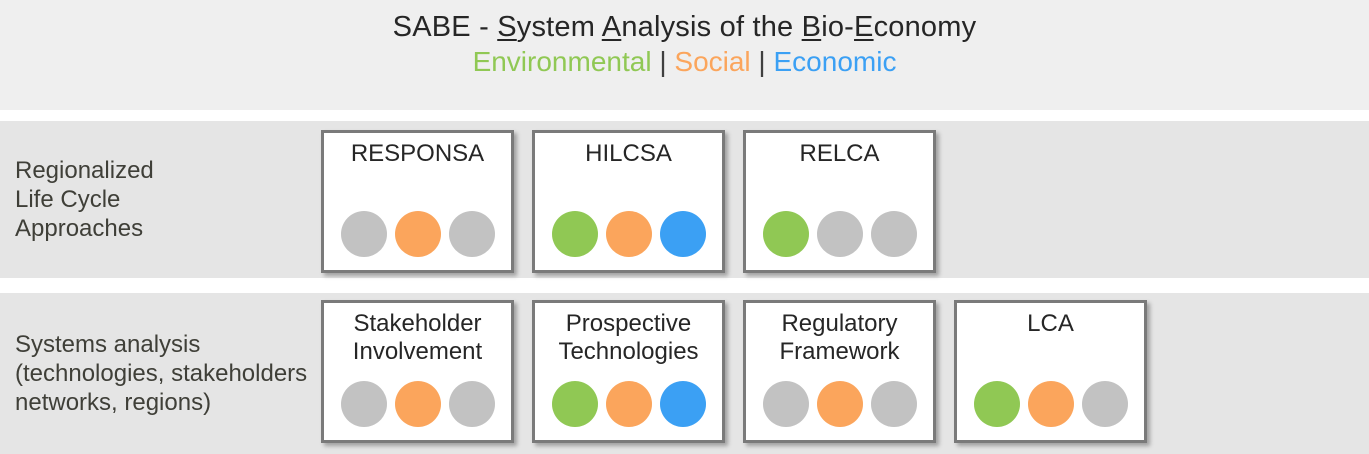 The height and width of the screenshot is (454, 1369). I want to click on subtitle-segment-4: Economic, so click(835, 61).